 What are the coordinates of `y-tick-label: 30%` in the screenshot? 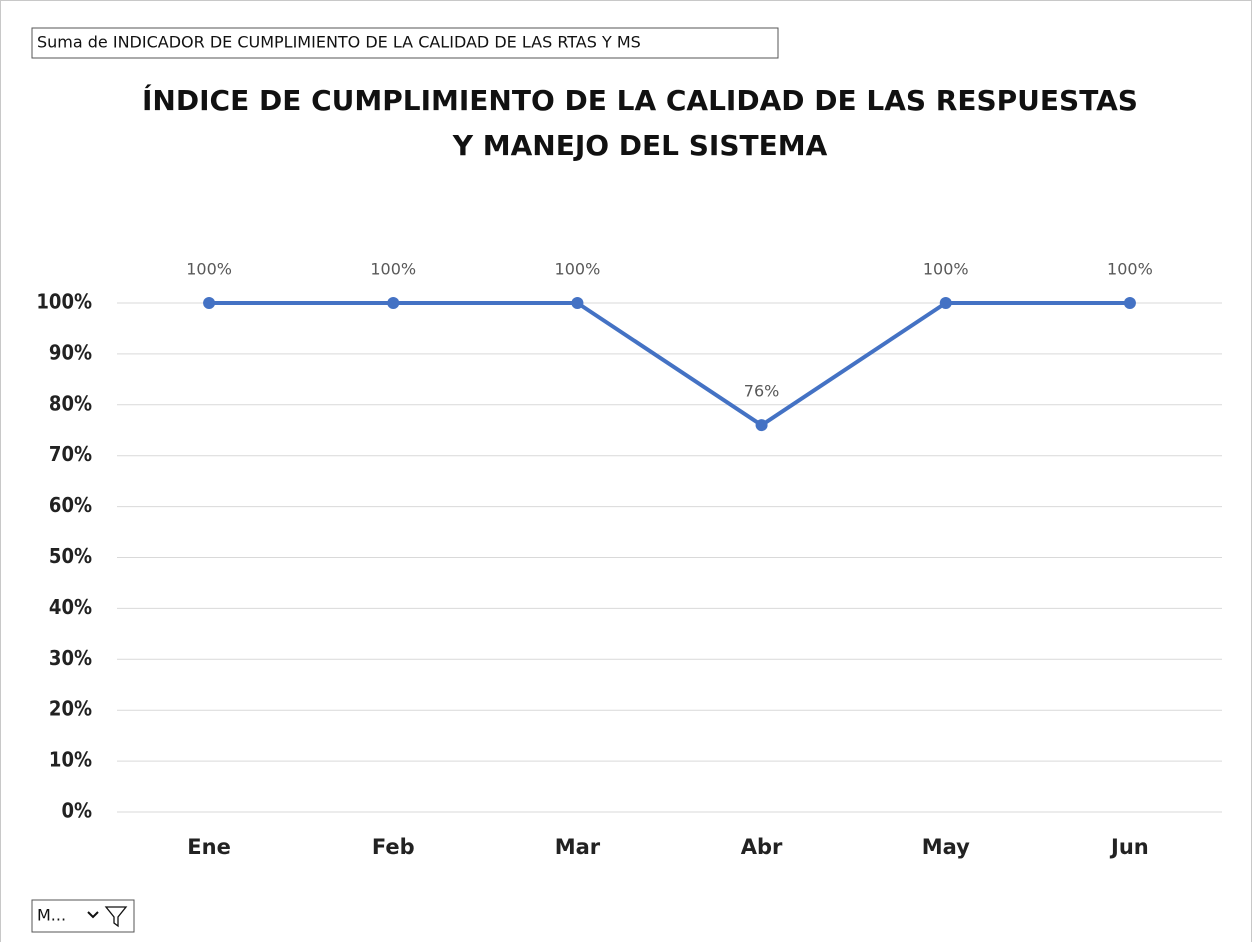 It's located at (70, 658).